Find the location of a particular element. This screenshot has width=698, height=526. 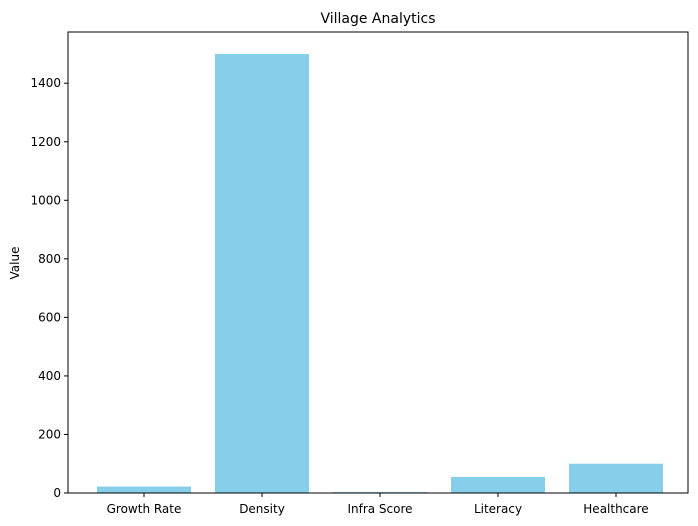

bar-density is located at coordinates (262, 273).